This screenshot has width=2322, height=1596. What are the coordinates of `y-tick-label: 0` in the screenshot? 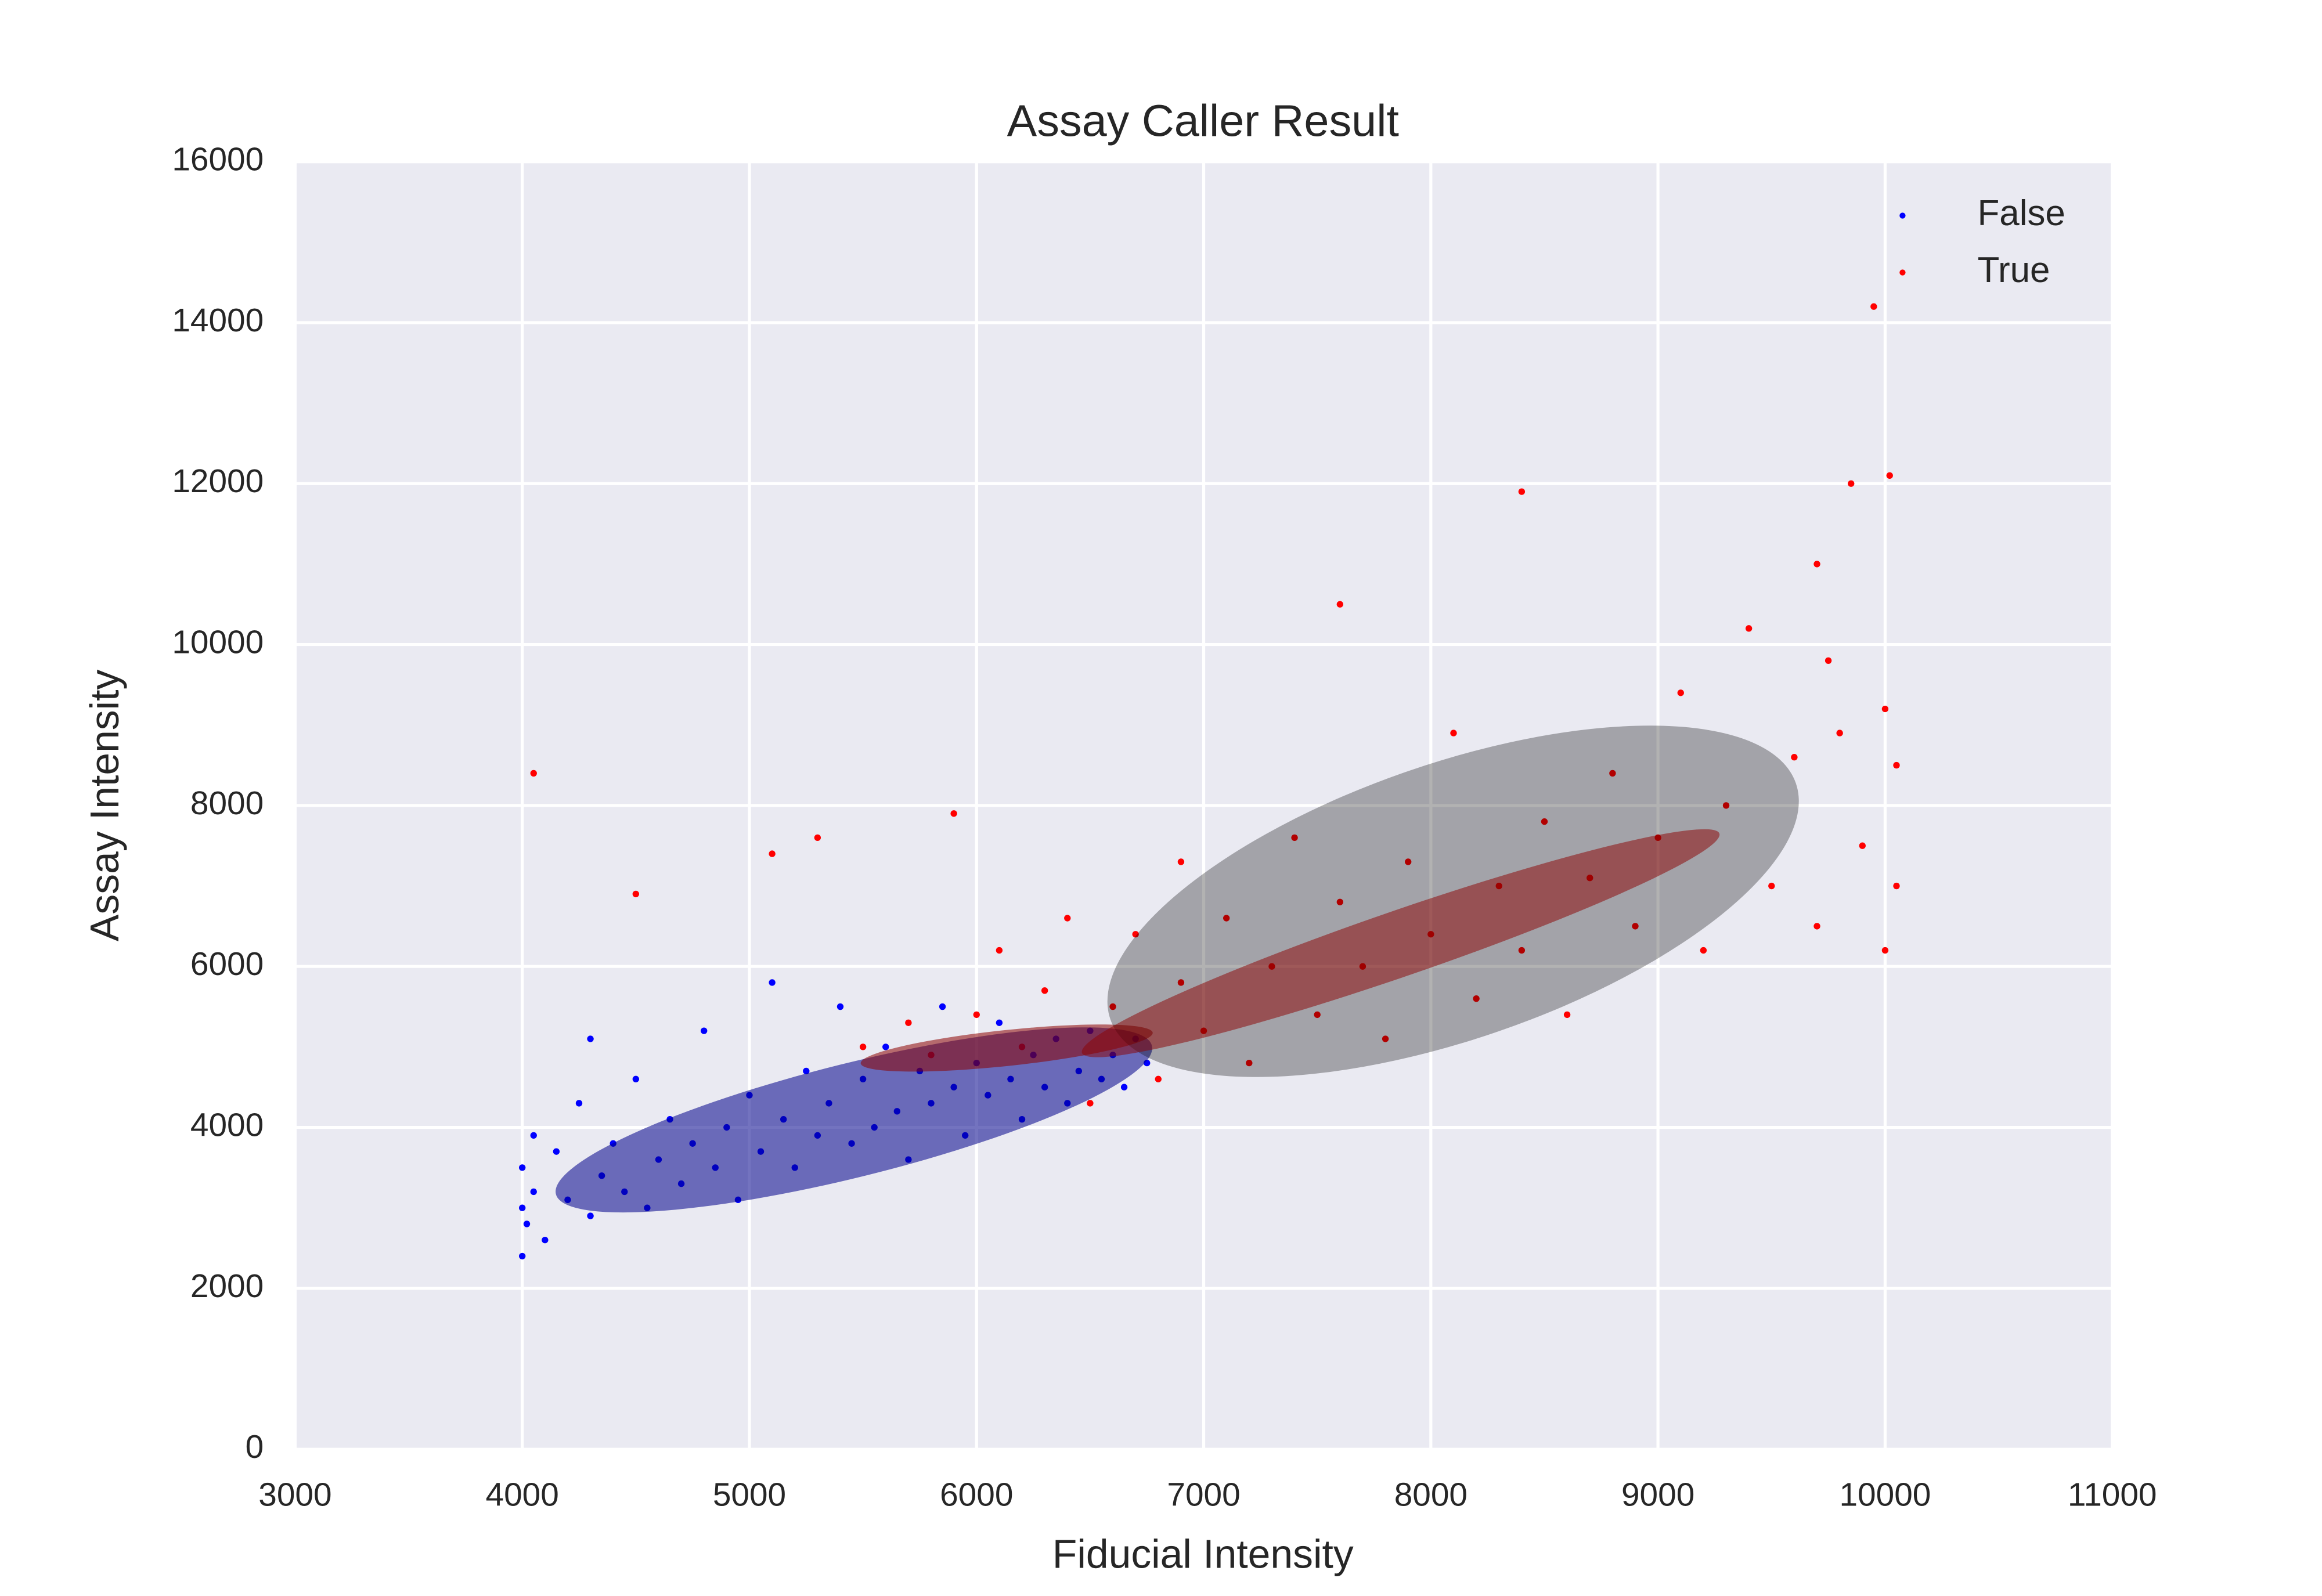 It's located at (255, 1447).